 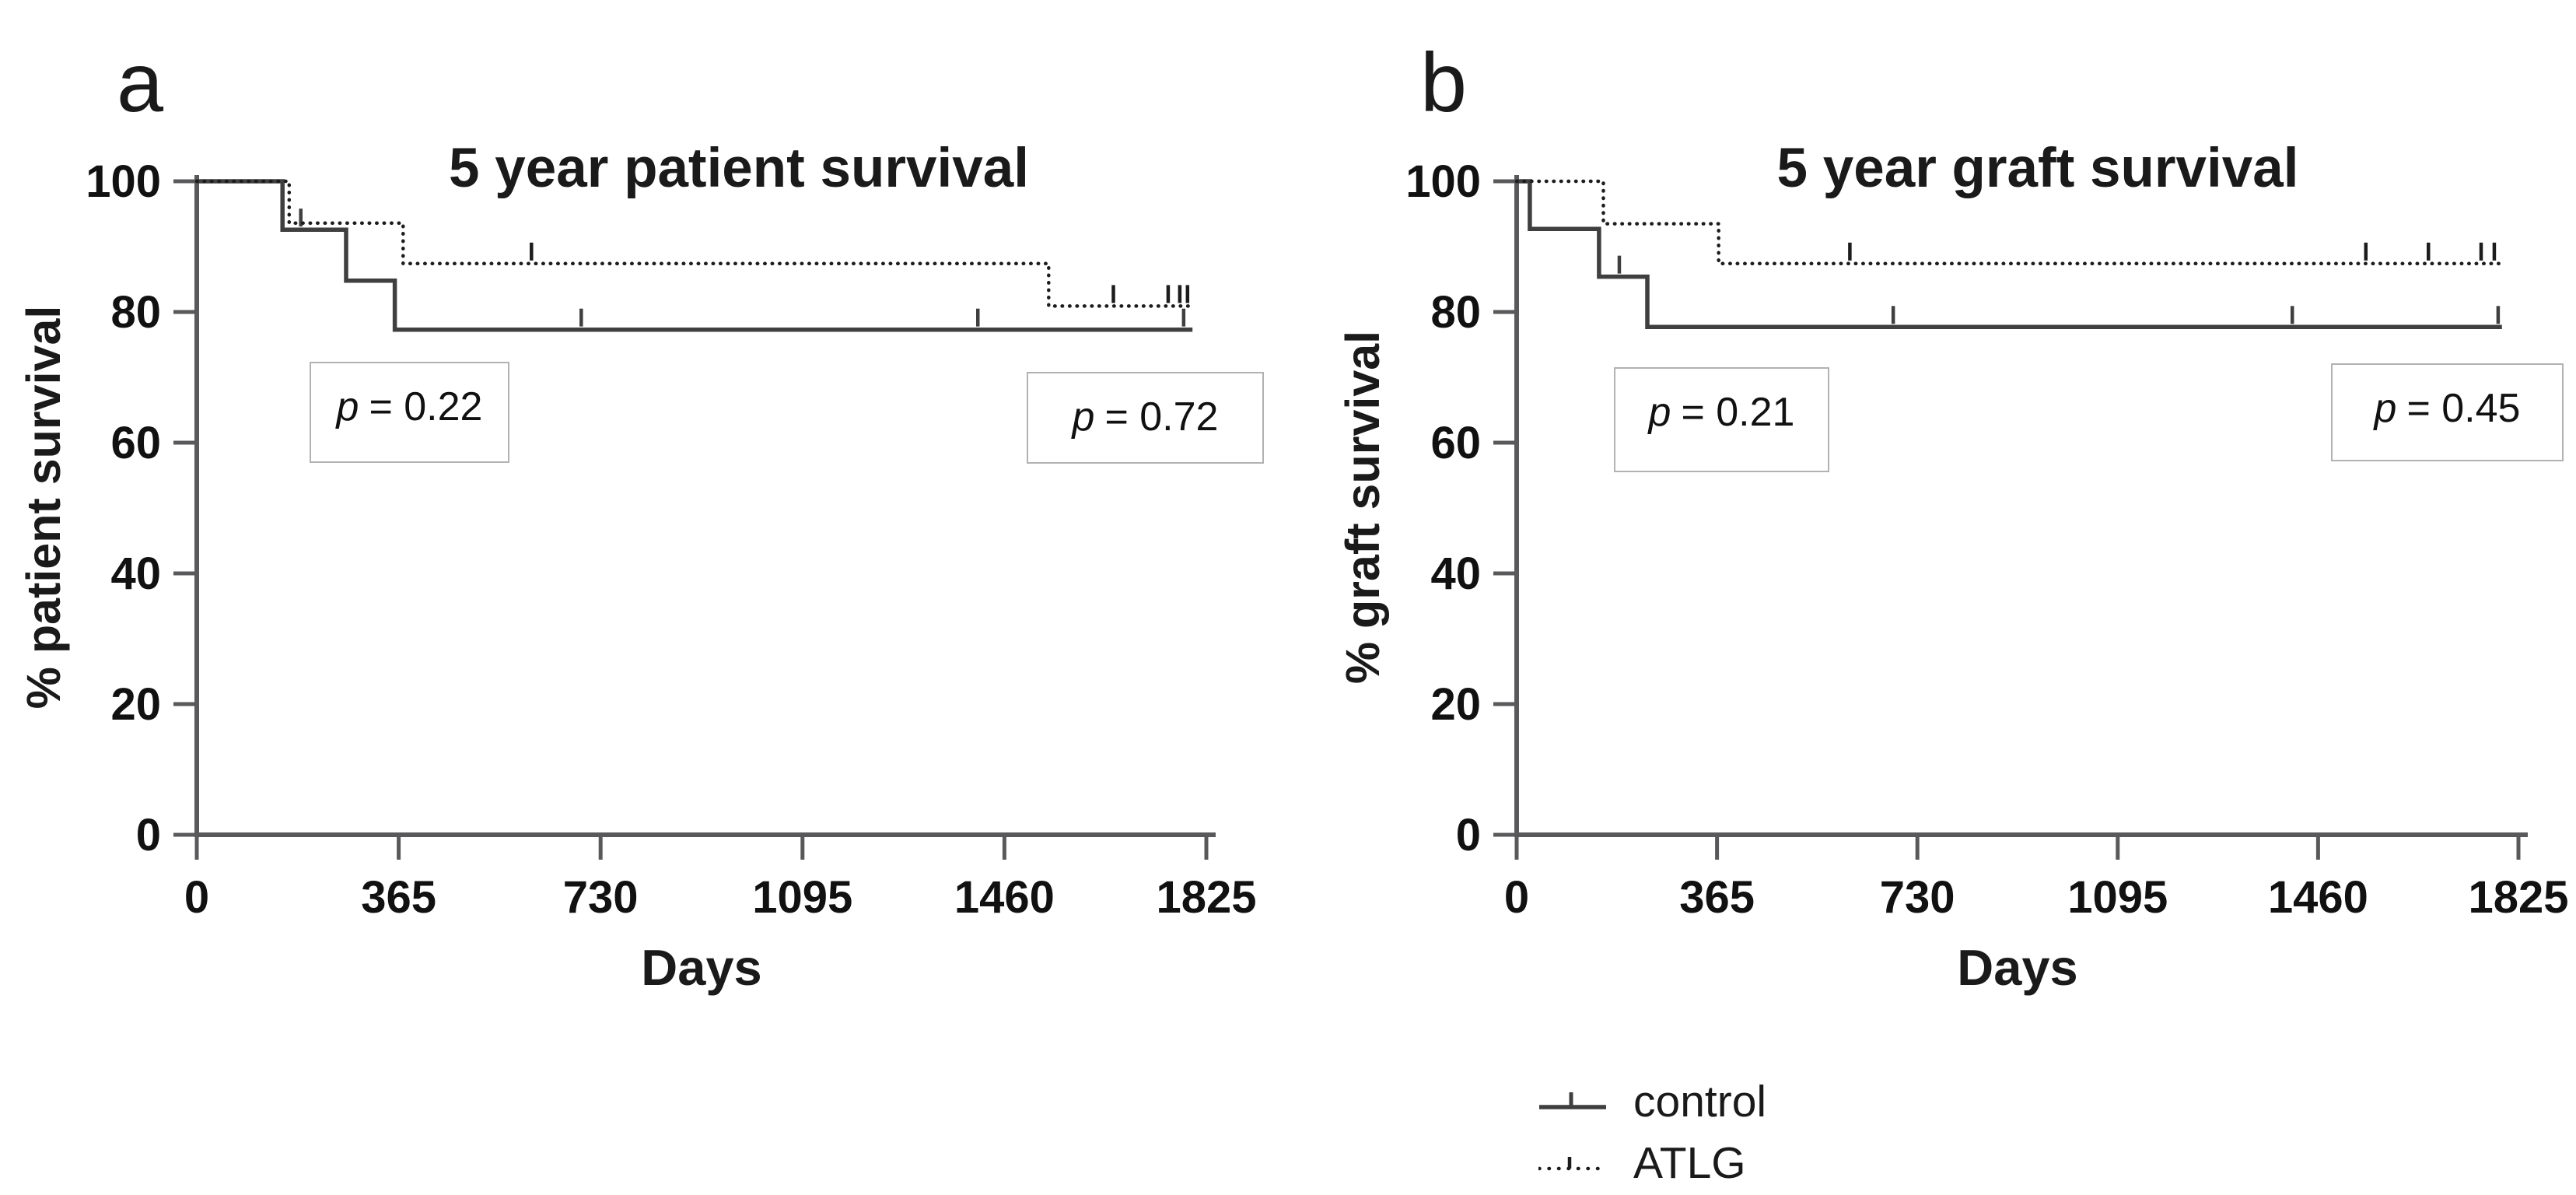 I want to click on y-axis-label-patient: % patient survival, so click(x=43, y=507).